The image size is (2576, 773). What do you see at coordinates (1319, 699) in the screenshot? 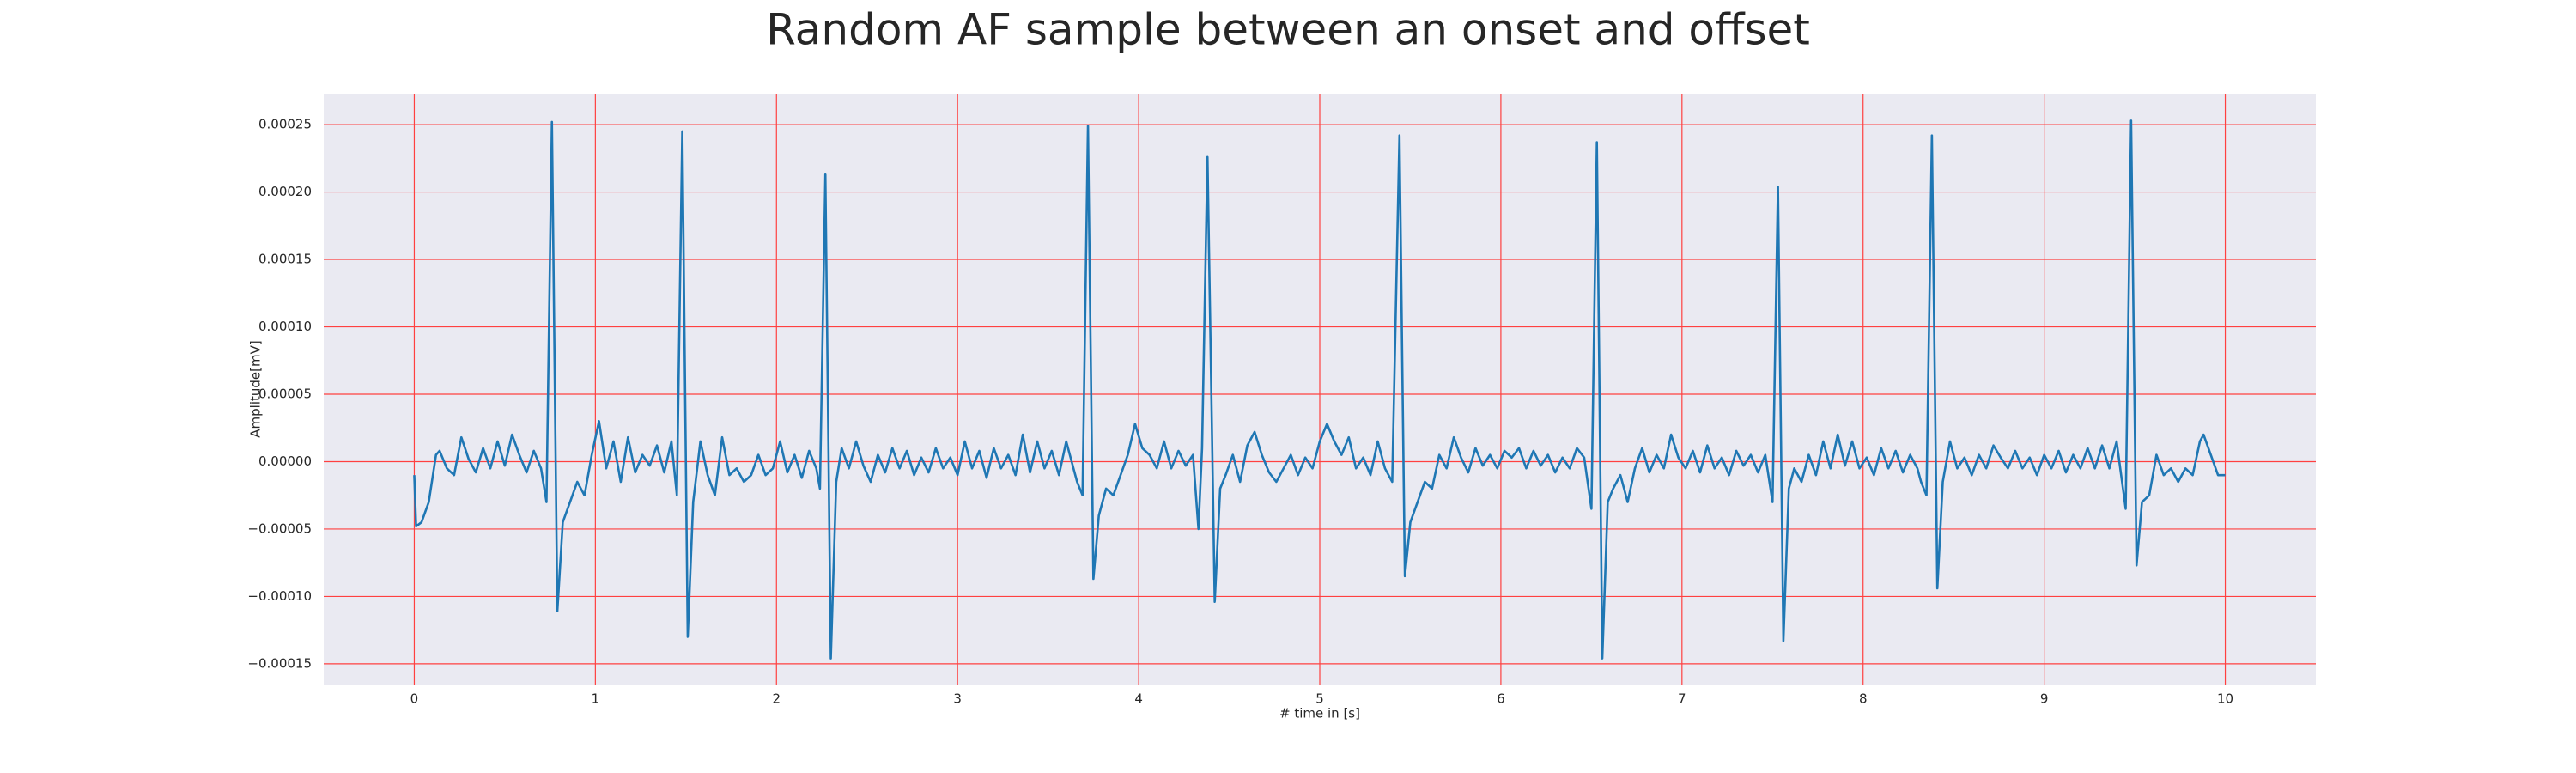
I see `x-tick-label: 5` at bounding box center [1319, 699].